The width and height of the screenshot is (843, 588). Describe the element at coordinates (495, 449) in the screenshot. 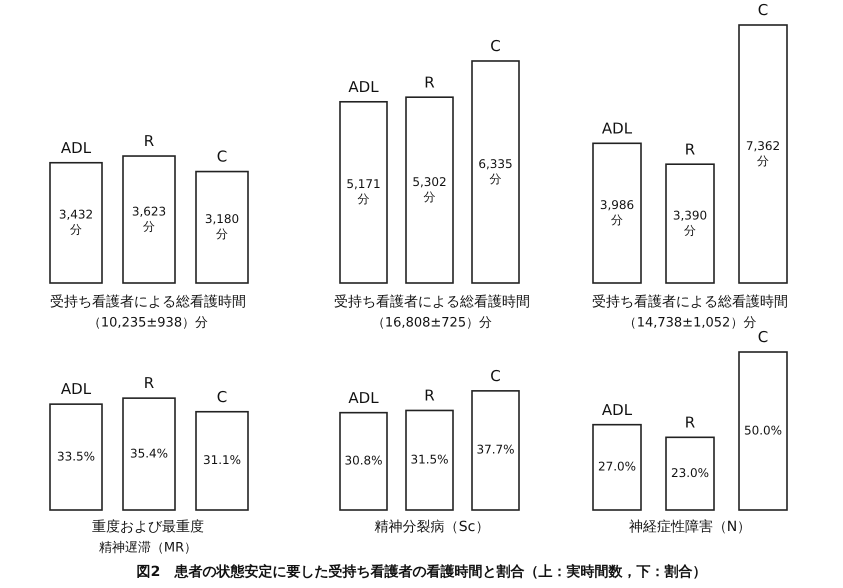

I see `data-label: 37.7%` at that location.